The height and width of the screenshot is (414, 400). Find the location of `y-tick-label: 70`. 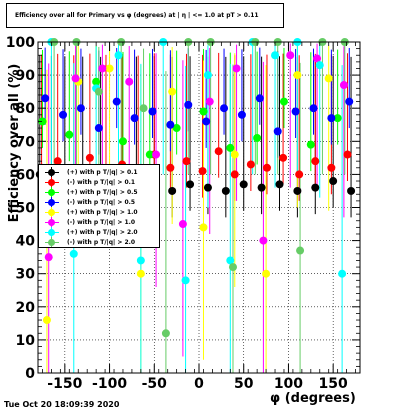

y-tick-label: 70 is located at coordinates (26, 142).